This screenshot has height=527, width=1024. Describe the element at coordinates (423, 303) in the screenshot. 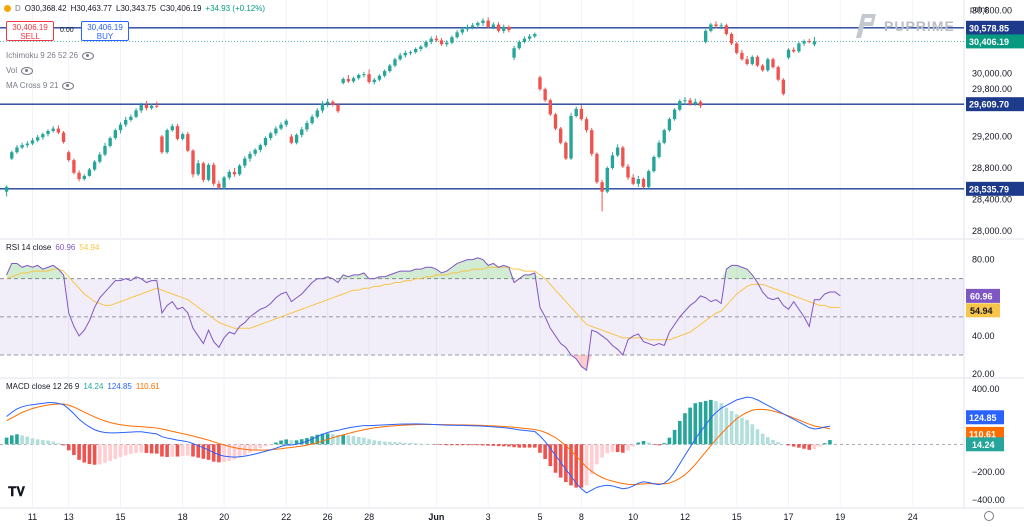

I see `rsi-ma-line` at that location.